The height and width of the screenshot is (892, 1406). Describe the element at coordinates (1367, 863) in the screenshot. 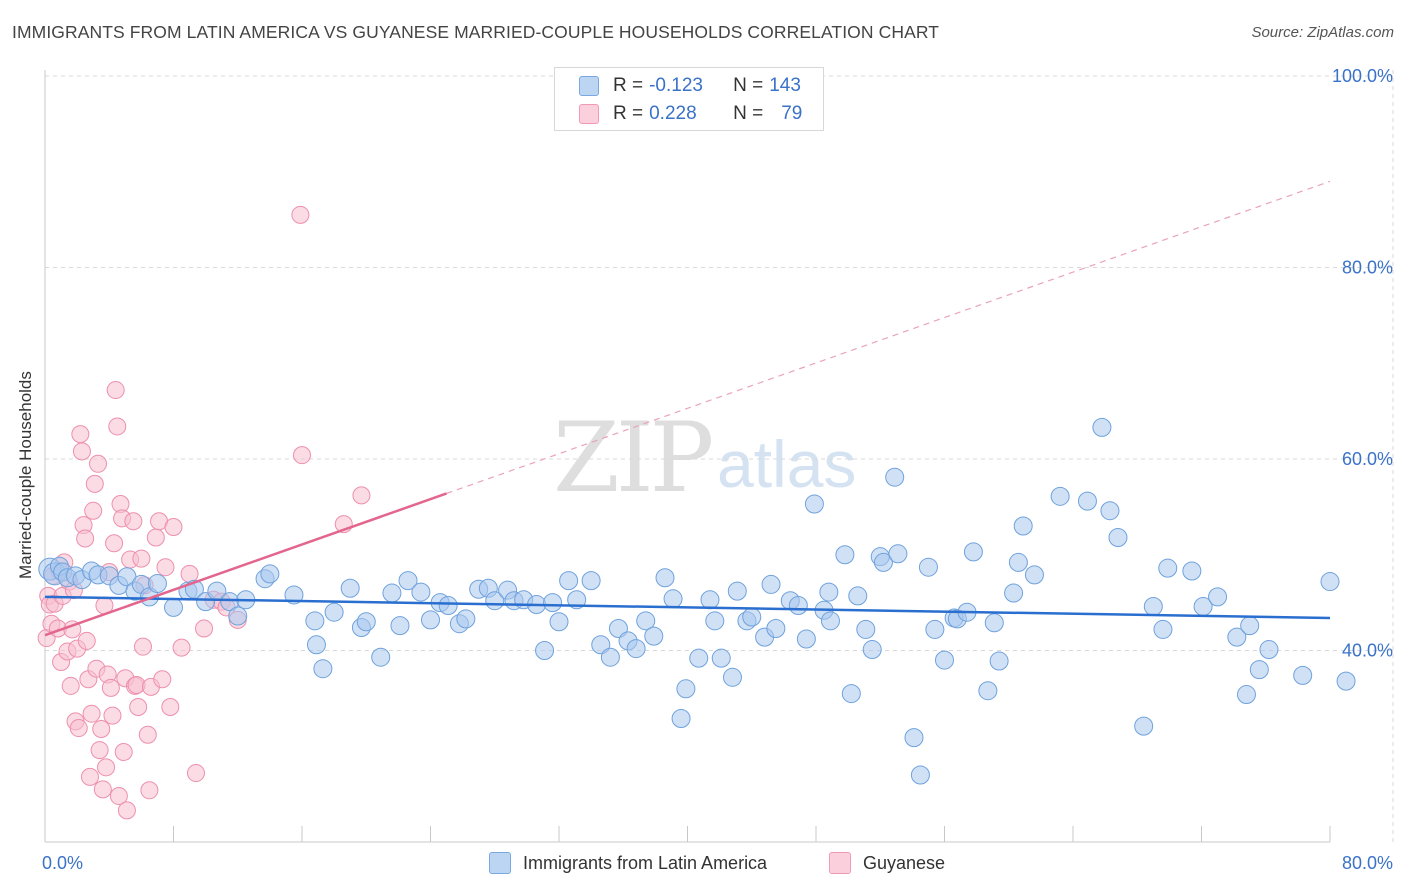

I see `x-tick-label: 80.0%` at that location.